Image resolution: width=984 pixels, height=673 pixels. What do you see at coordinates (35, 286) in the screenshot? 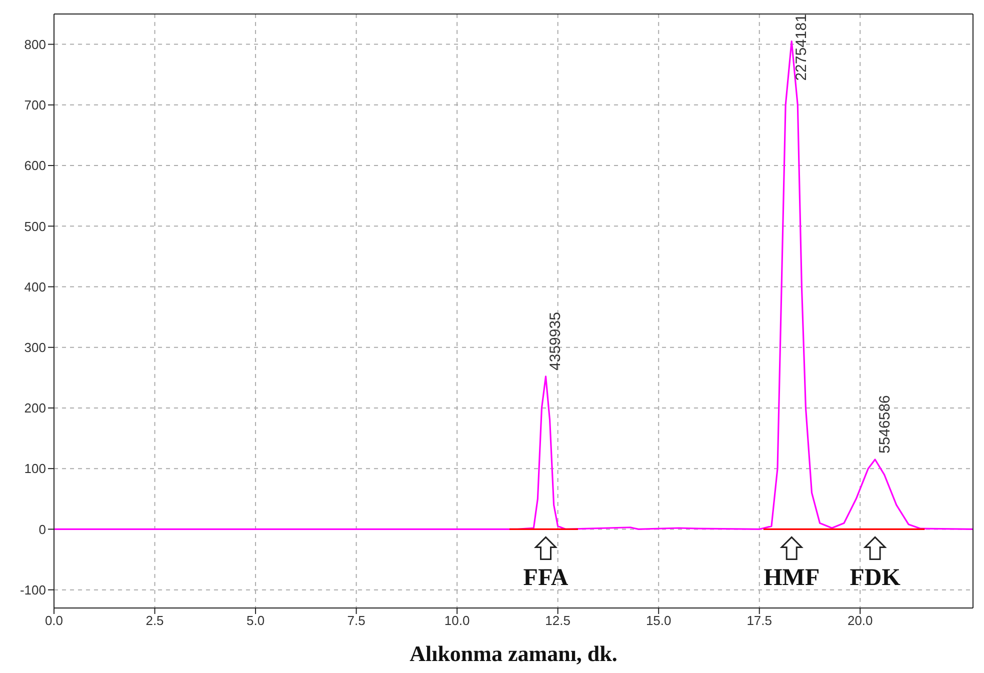
I see `y-tick-label: 400` at bounding box center [35, 286].